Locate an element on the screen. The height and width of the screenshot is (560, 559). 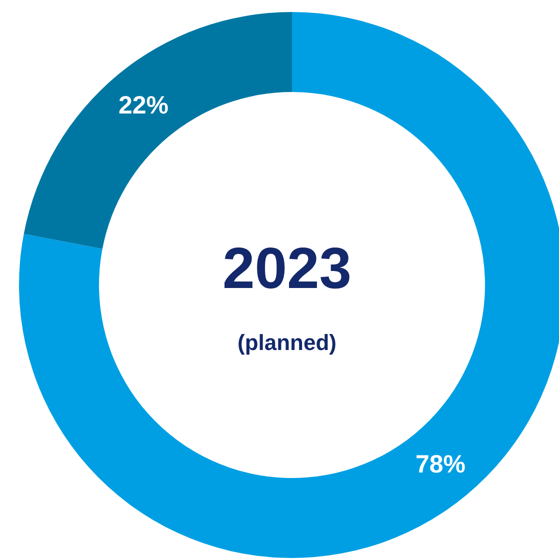
text: (planned) is located at coordinates (287, 342).